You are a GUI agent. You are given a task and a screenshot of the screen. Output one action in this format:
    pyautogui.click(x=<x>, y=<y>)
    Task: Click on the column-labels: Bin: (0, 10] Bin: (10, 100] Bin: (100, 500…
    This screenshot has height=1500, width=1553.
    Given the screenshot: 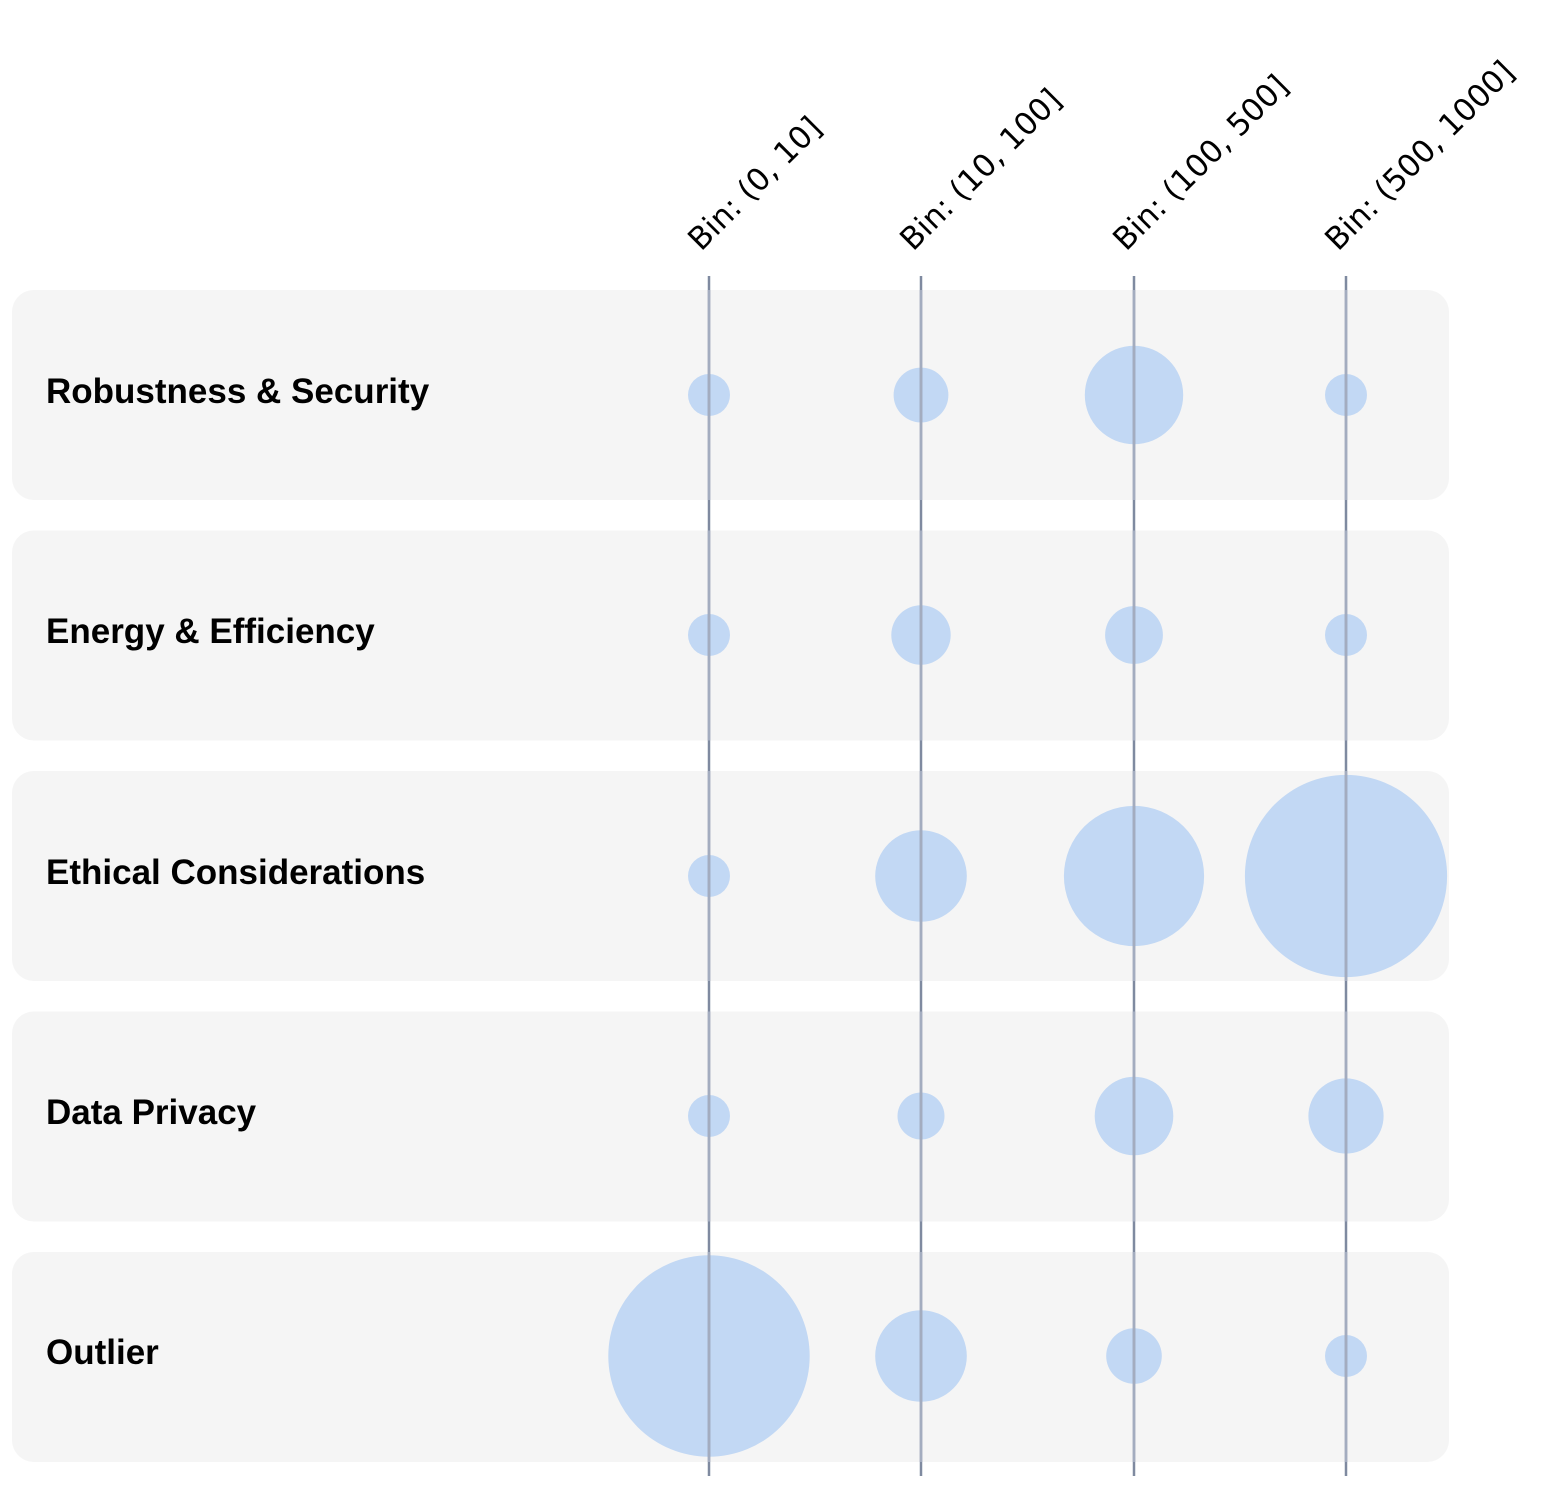 What is the action you would take?
    pyautogui.click(x=1101, y=156)
    